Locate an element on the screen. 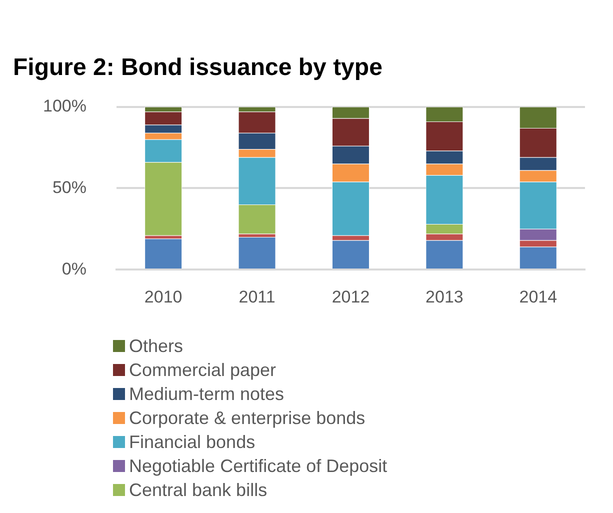 This screenshot has height=513, width=613. y-tick-label: 50% is located at coordinates (69, 187).